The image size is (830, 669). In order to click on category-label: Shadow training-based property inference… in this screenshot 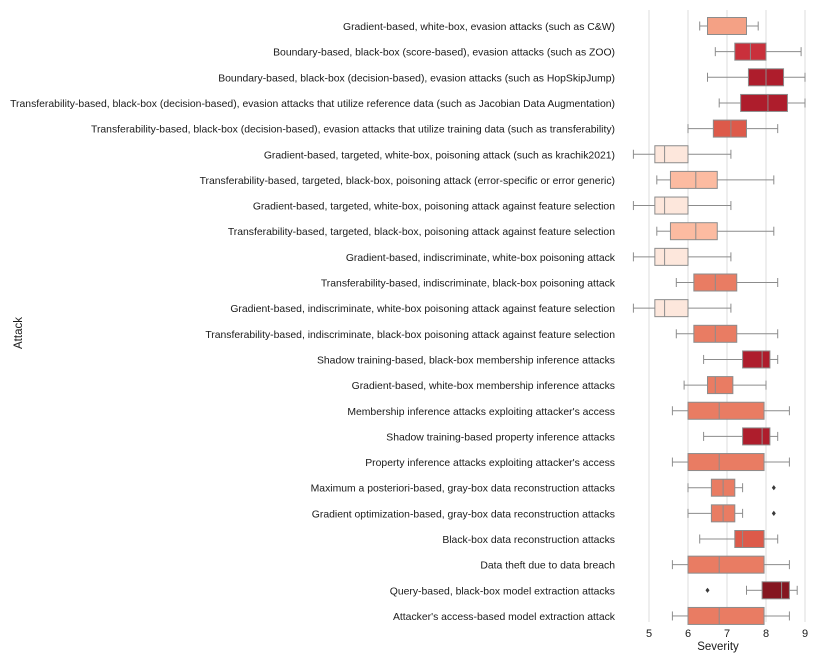, I will do `click(500, 437)`.